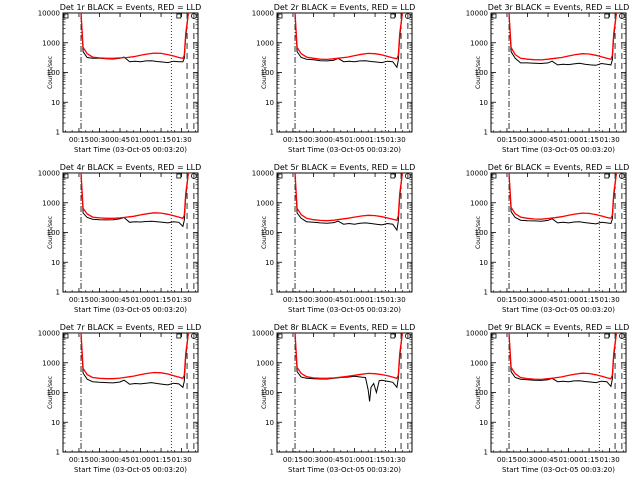  Describe the element at coordinates (345, 327) in the screenshot. I see `panel-title: Det 8r BLACK = Events, RED = LLD` at that location.